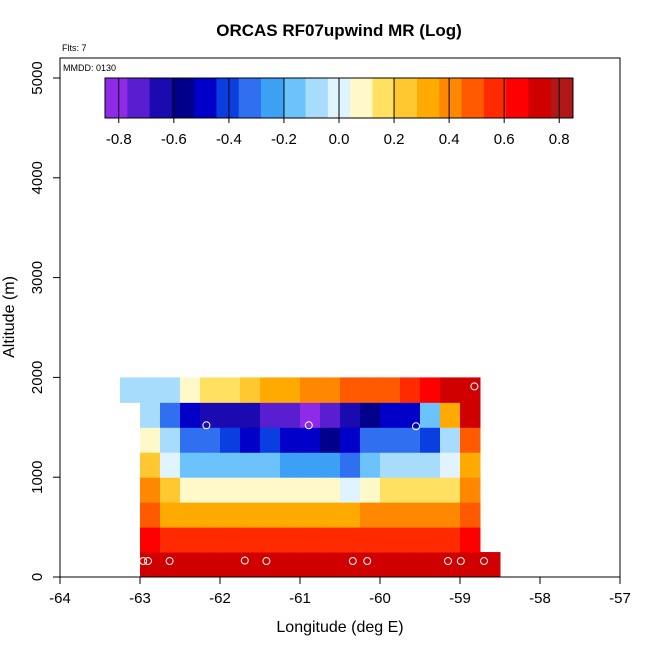 The width and height of the screenshot is (650, 650). I want to click on y-axis: 0 1000 2000 3000 4000 5000, so click(44, 321).